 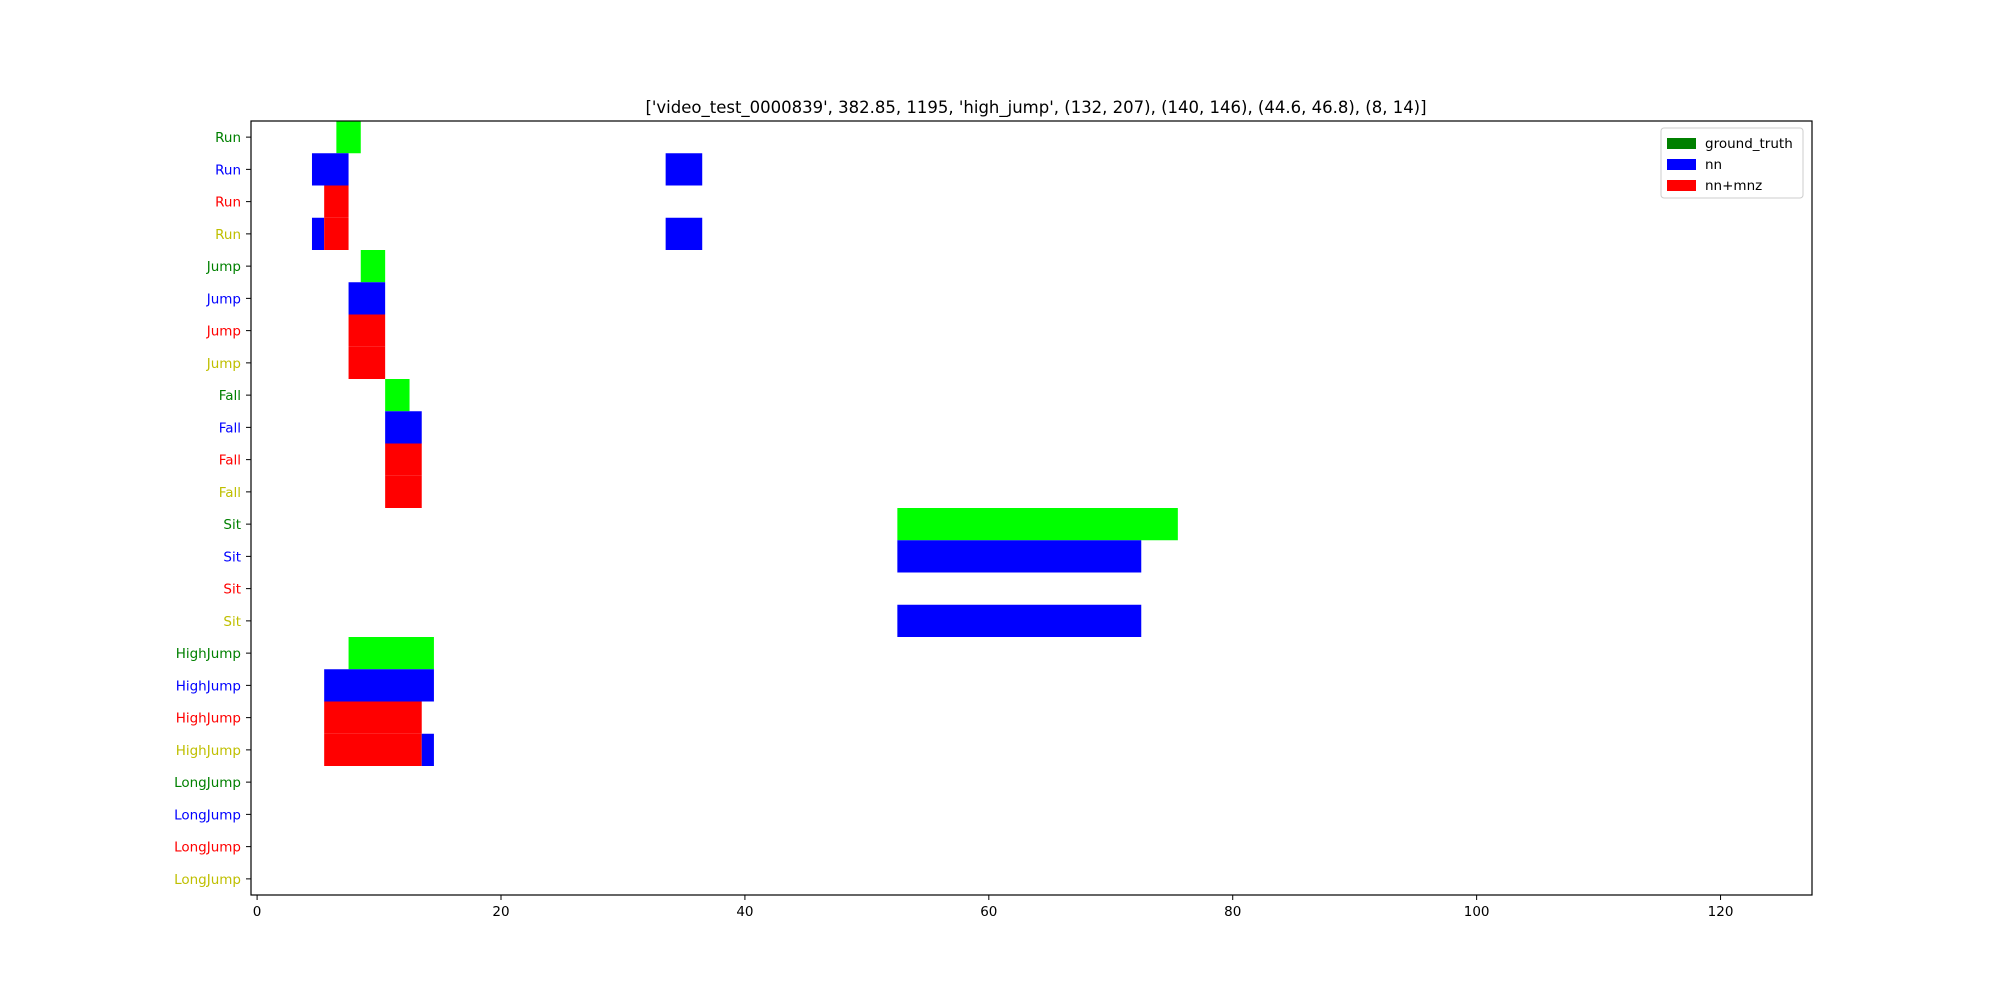 I want to click on legend-label: nn, so click(x=1713, y=165).